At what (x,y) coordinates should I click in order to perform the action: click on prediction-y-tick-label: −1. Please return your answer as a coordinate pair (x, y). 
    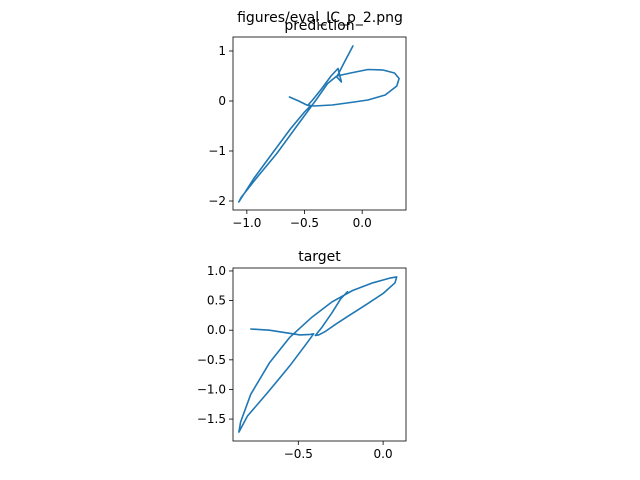
    Looking at the image, I should click on (217, 151).